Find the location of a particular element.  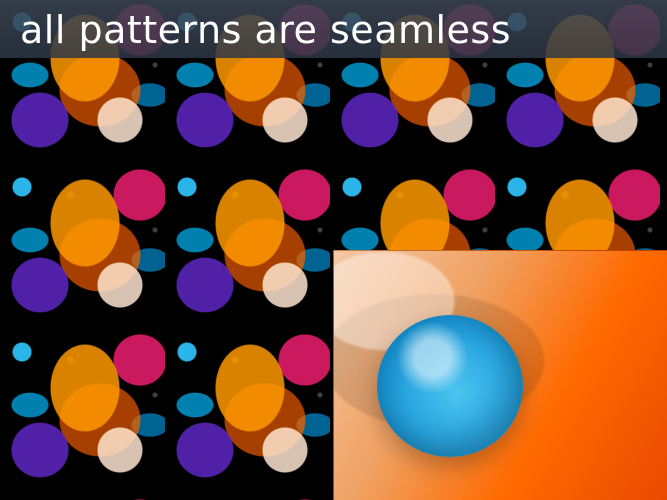

title-banner: all patterns are seamless is located at coordinates (333, 29).